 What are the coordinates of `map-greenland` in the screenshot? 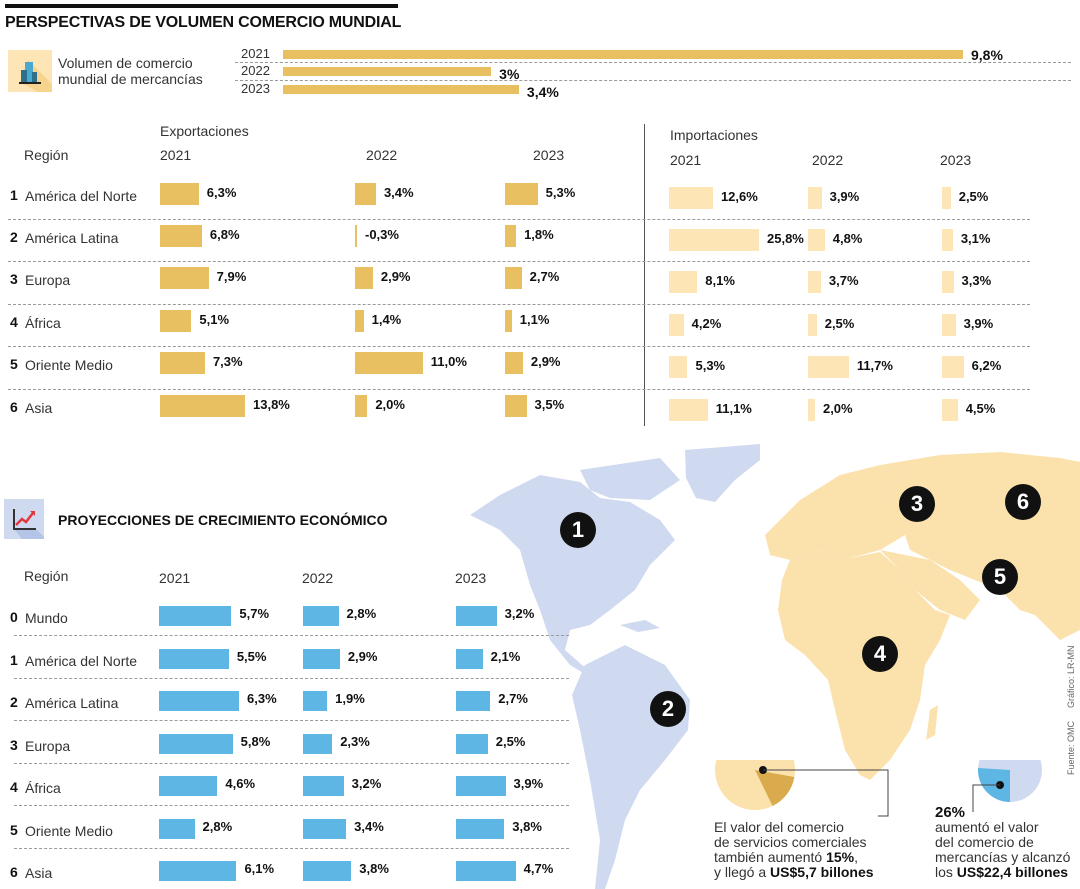 It's located at (722, 473).